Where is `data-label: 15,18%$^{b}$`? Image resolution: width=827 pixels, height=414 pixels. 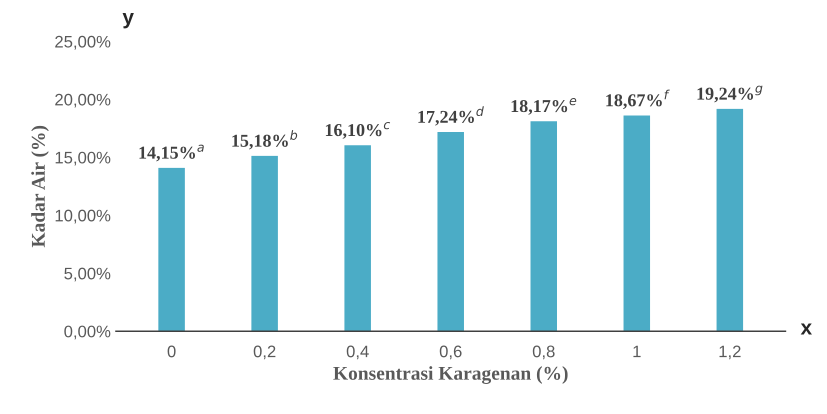
data-label: 15,18%$^{b}$ is located at coordinates (265, 140).